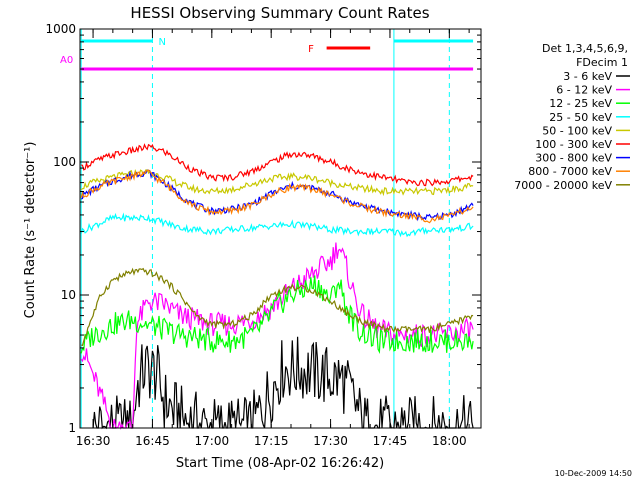 This screenshot has width=640, height=480. Describe the element at coordinates (279, 13) in the screenshot. I see `chart-title: HESSI Observing Summary Count Rates` at that location.